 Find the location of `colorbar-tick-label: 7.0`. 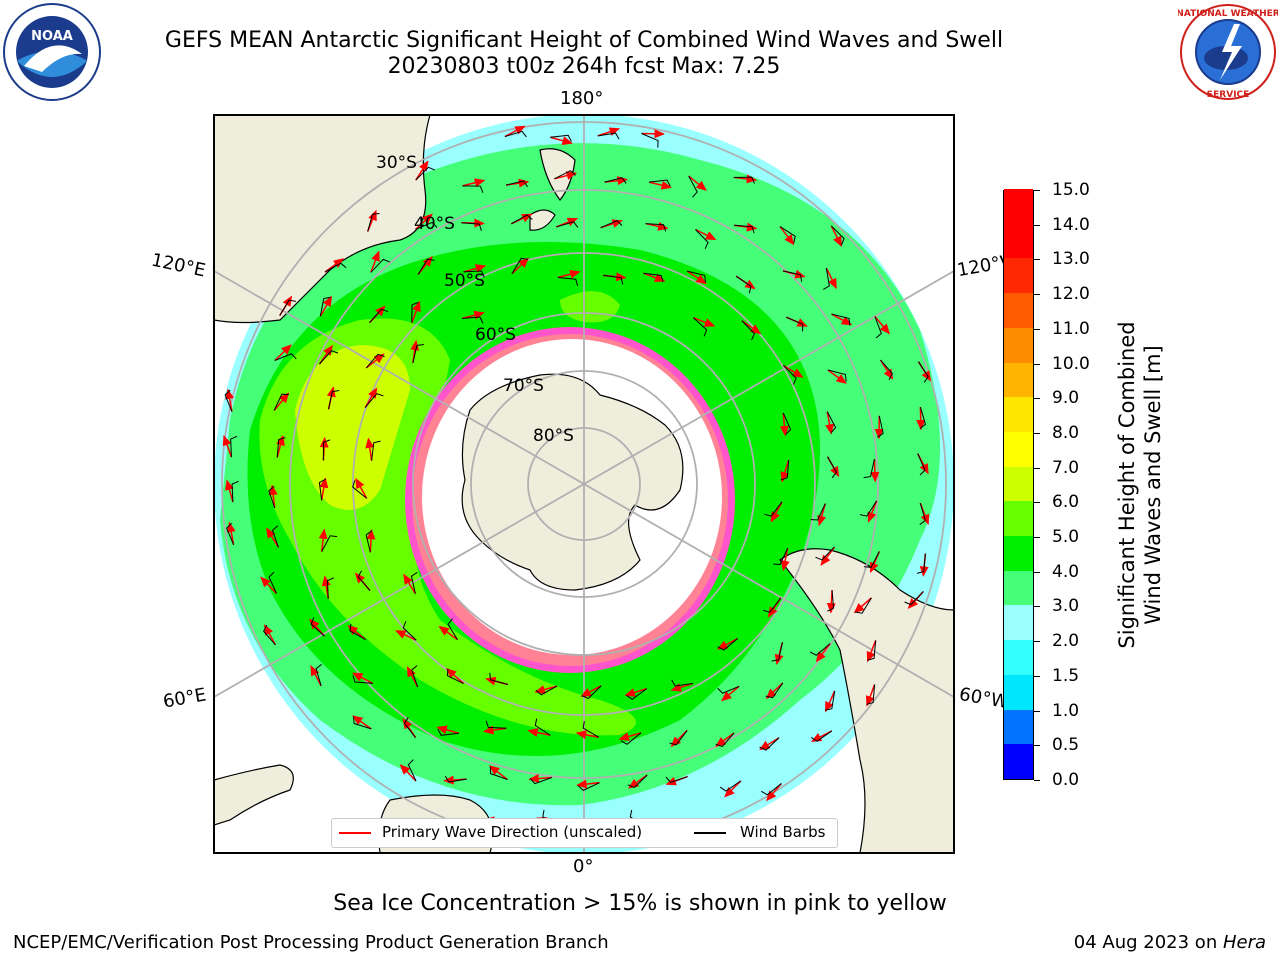

colorbar-tick-label: 7.0 is located at coordinates (1066, 467).